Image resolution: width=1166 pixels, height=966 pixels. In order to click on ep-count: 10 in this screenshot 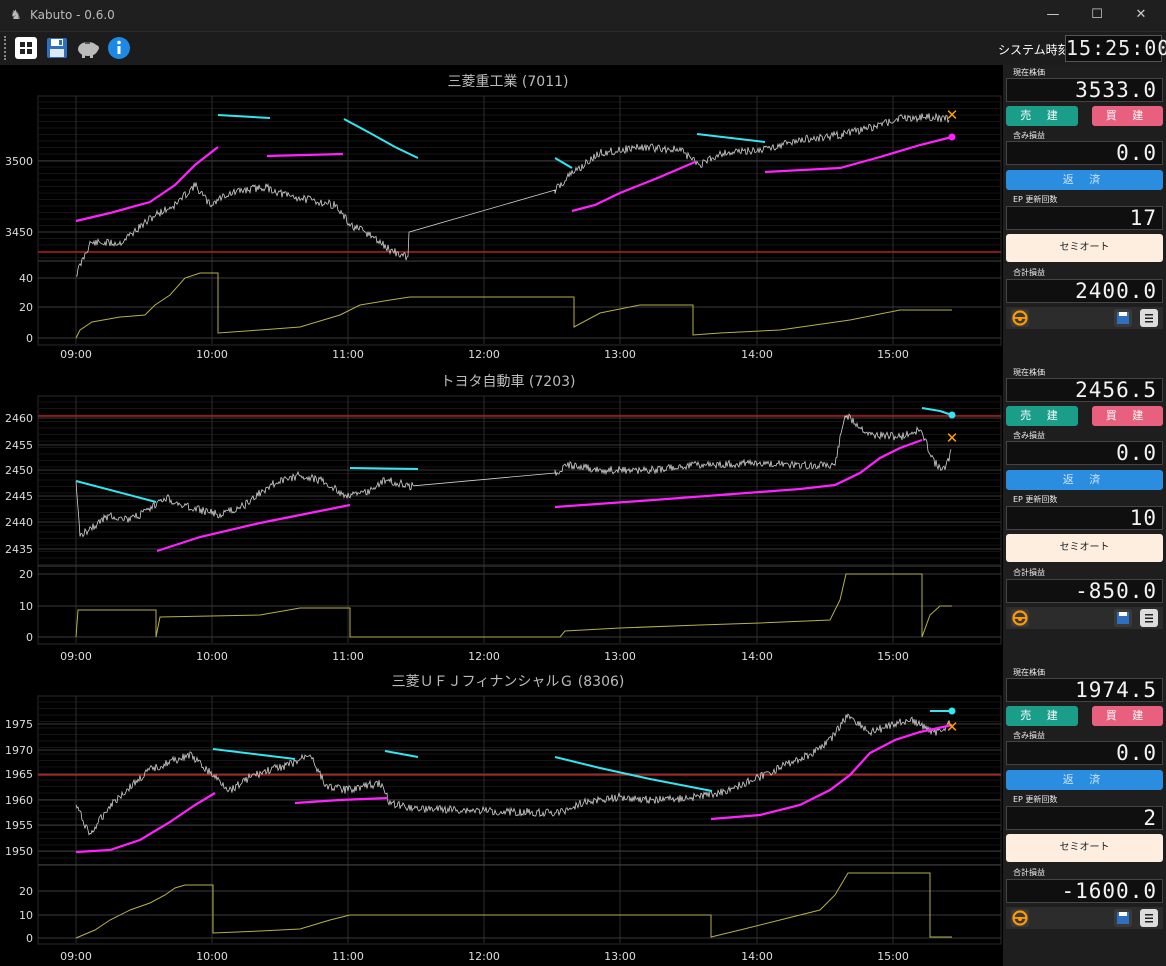, I will do `click(1084, 518)`.